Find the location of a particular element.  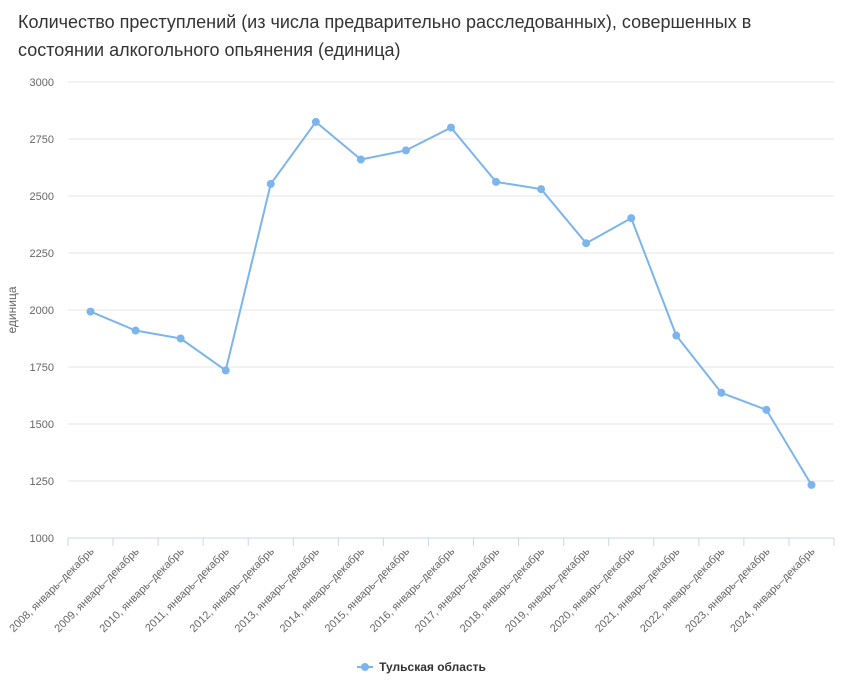

x-tick-label: 2015, январь–декабрь is located at coordinates (367, 589).